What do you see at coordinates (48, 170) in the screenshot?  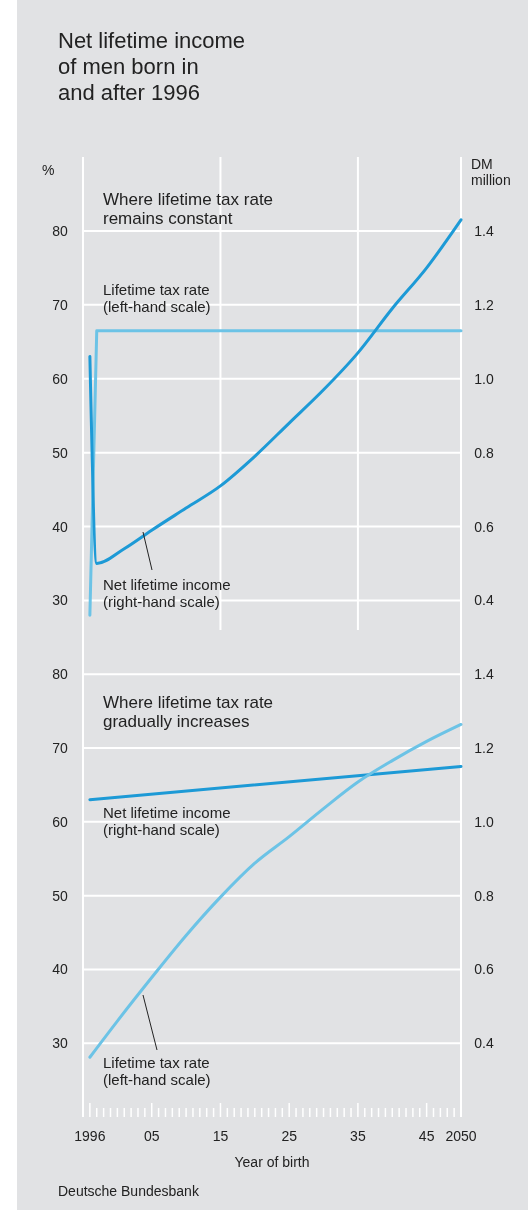 I see `y-axis-title: %` at bounding box center [48, 170].